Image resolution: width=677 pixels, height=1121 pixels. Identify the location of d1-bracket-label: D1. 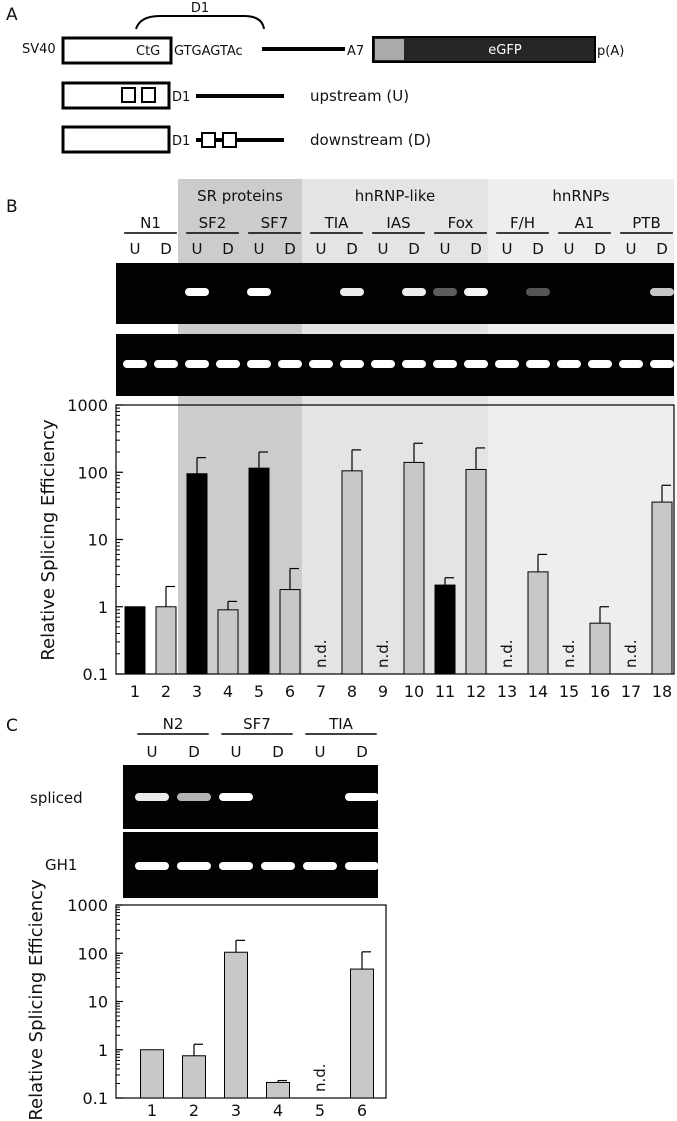
(200, 8).